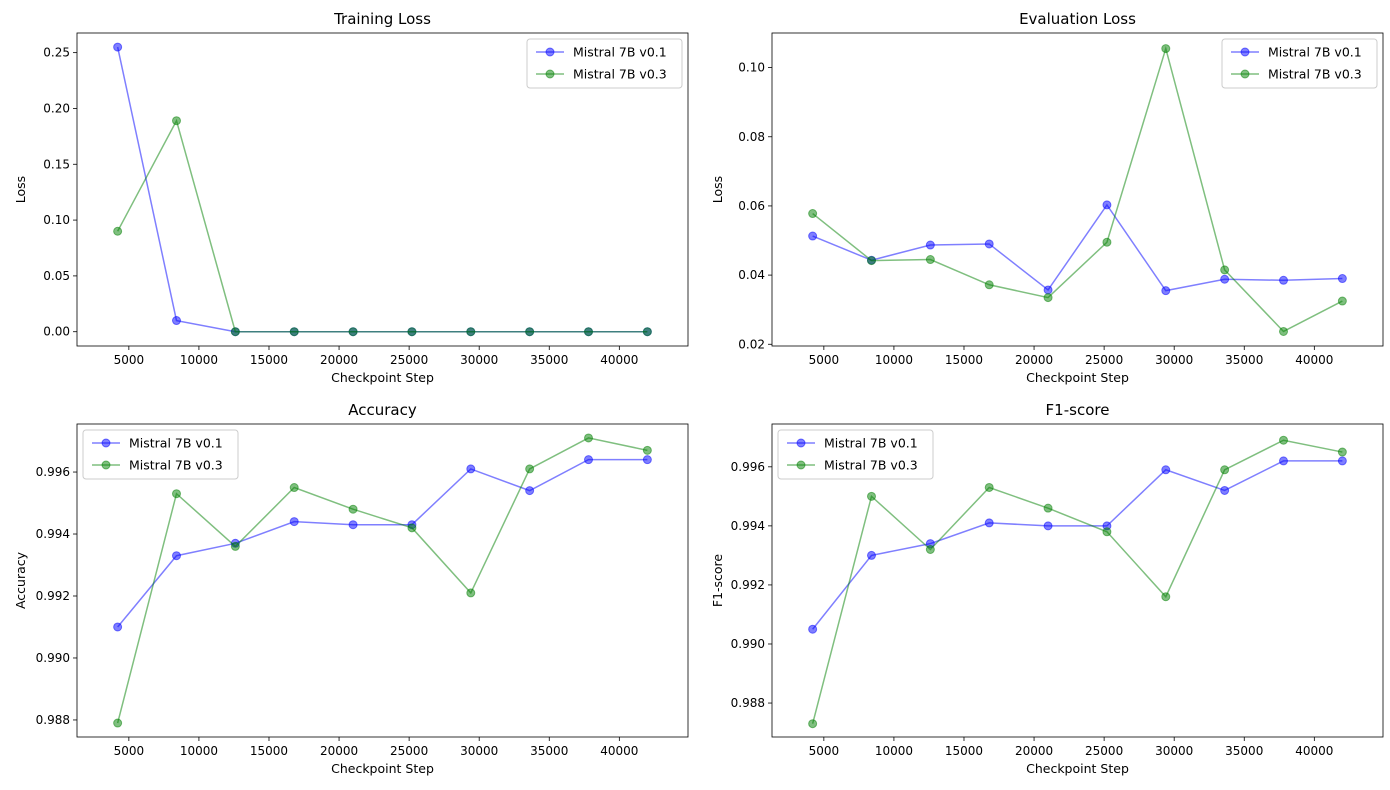  What do you see at coordinates (56, 164) in the screenshot?
I see `y-tick-label: 0.15` at bounding box center [56, 164].